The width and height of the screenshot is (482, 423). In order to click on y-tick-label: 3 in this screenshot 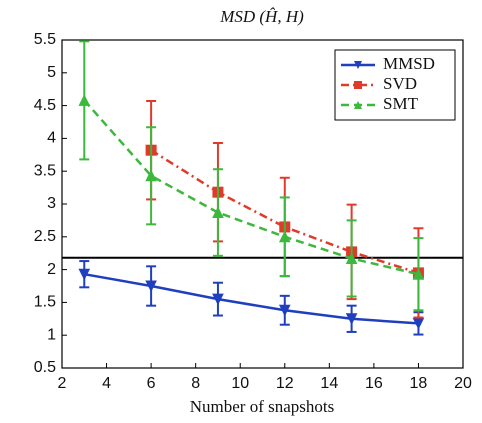, I will do `click(51, 203)`.